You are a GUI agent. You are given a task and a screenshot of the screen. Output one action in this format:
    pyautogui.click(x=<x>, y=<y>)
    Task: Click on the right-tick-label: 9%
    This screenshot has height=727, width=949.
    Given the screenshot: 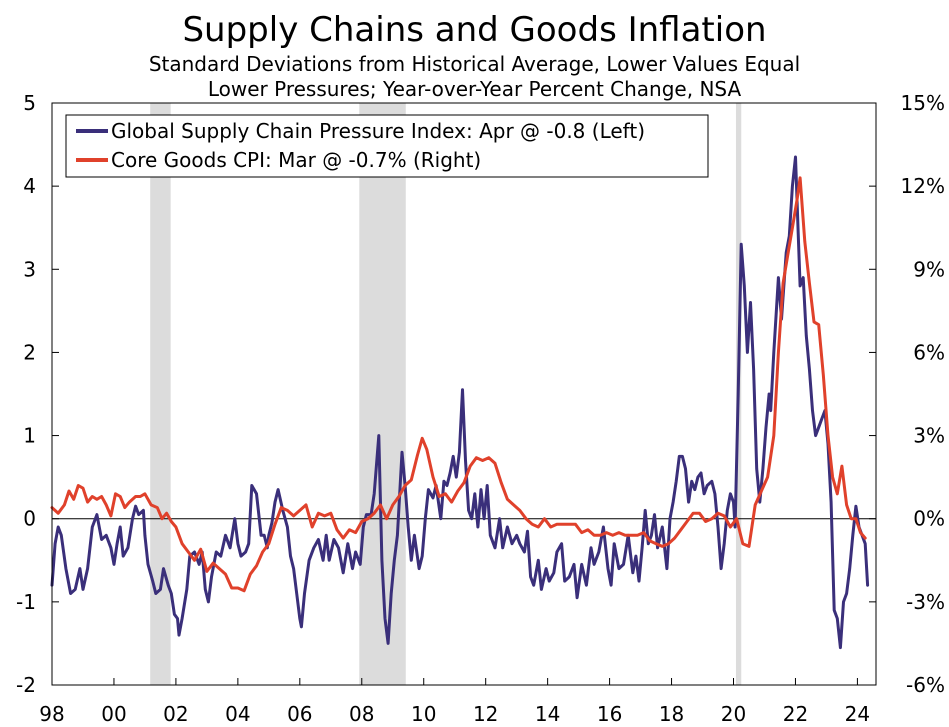 What is the action you would take?
    pyautogui.click(x=929, y=269)
    